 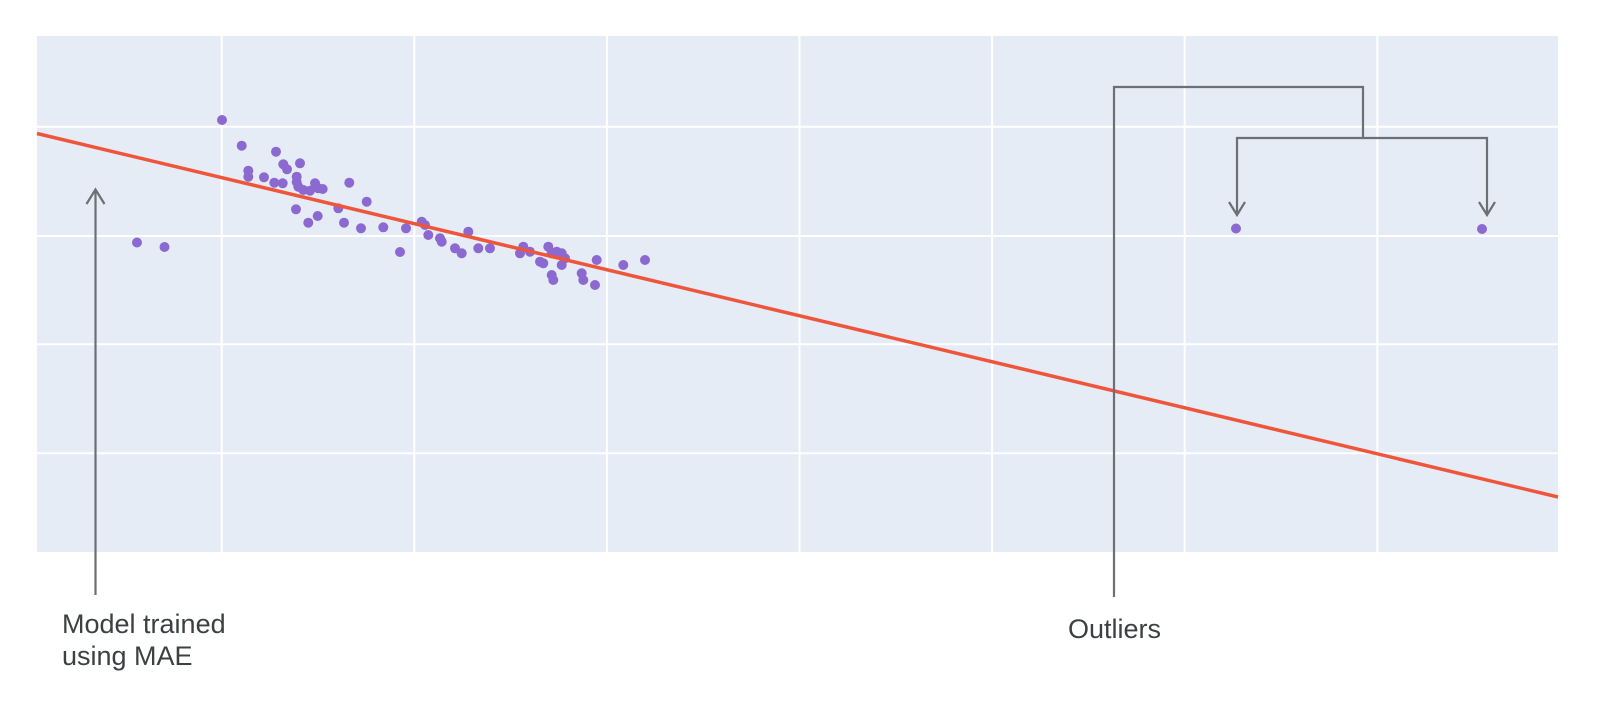 What do you see at coordinates (1115, 629) in the screenshot?
I see `outliers-annotation-label: Outliers` at bounding box center [1115, 629].